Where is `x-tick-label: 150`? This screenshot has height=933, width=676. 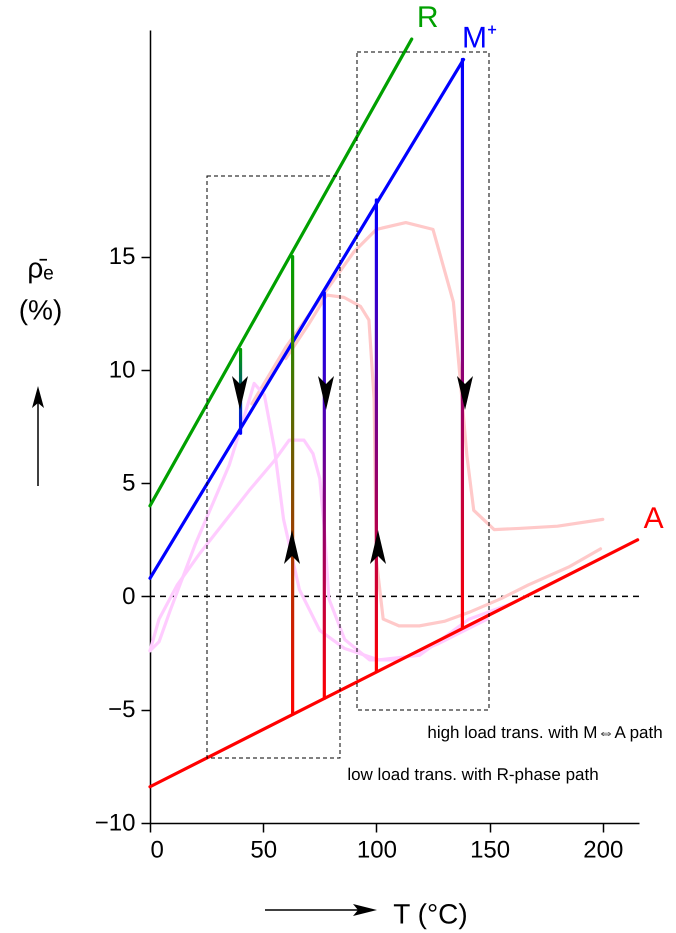
x-tick-label: 150 is located at coordinates (490, 850).